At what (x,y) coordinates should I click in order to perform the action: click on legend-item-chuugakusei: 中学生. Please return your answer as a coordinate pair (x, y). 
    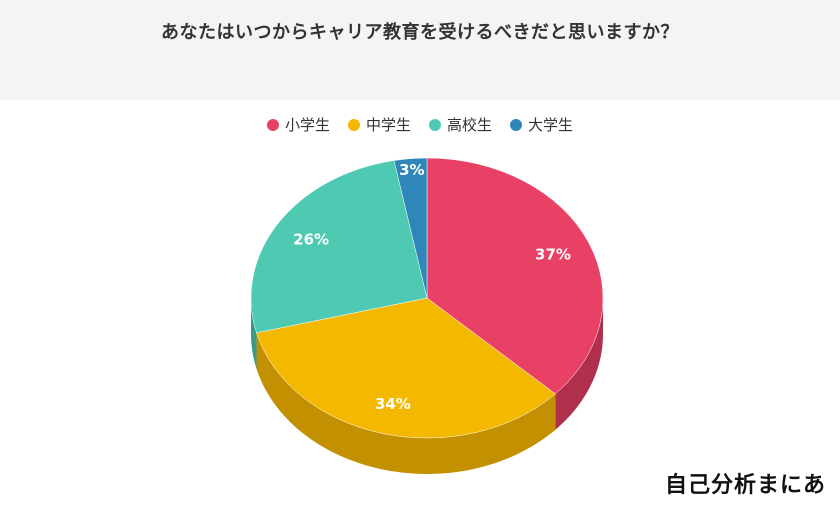
    Looking at the image, I should click on (379, 124).